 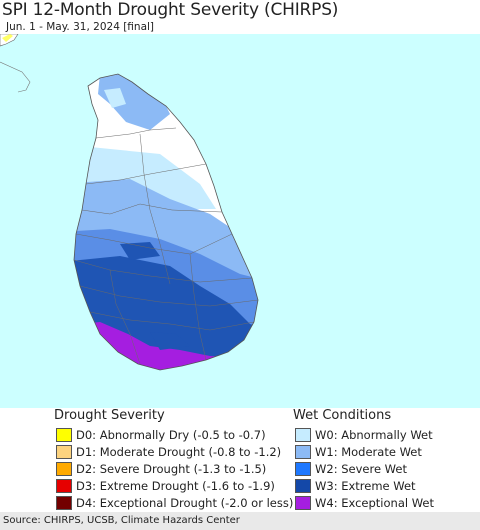 What do you see at coordinates (303, 452) in the screenshot?
I see `wet-swatch-w1` at bounding box center [303, 452].